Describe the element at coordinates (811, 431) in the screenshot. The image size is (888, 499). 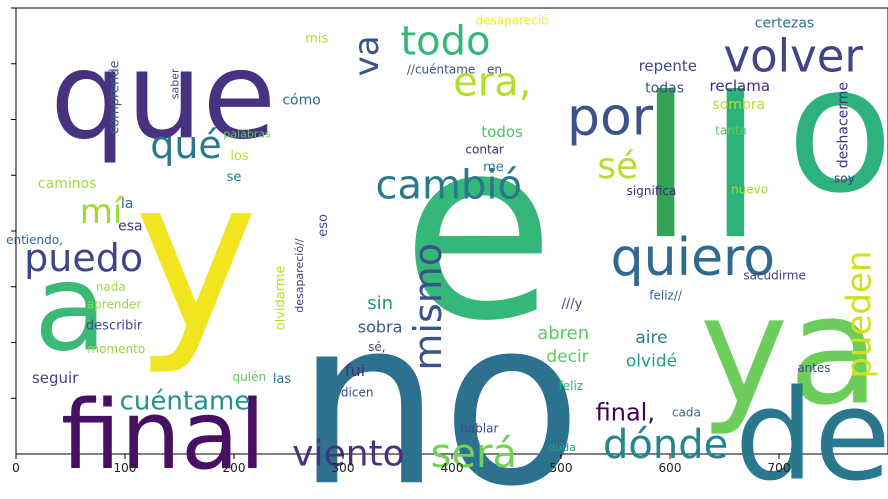
I see `word-10: de` at that location.